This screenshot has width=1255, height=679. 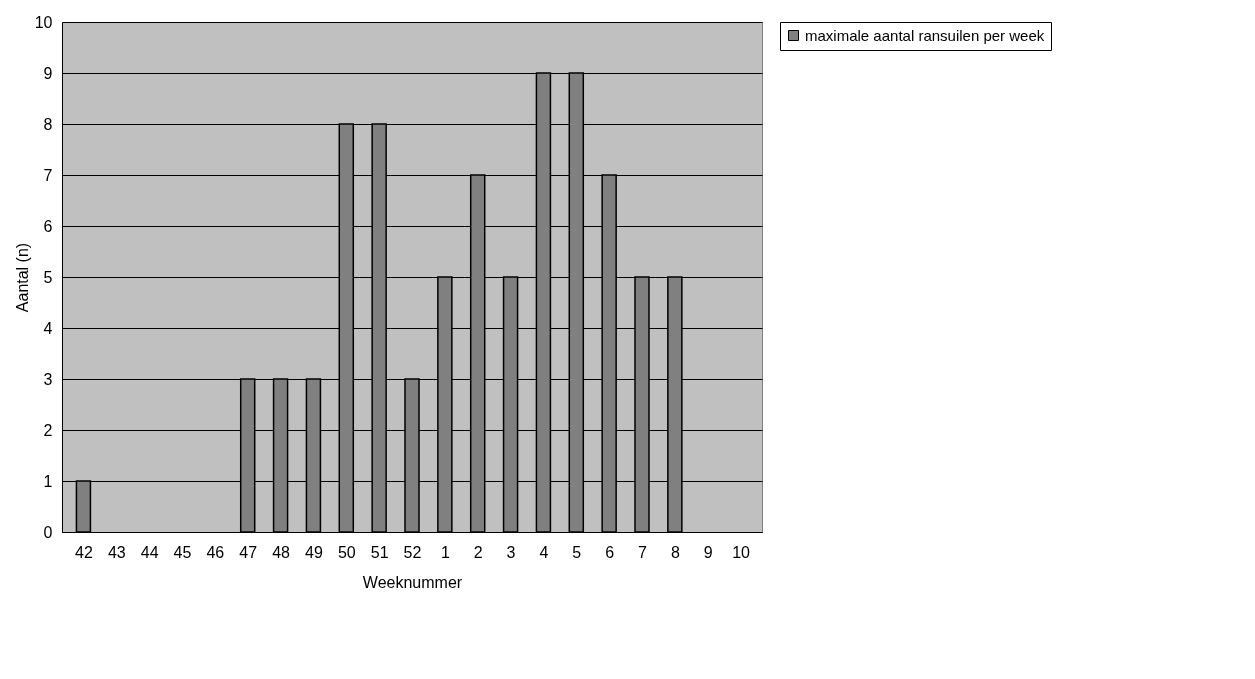 I want to click on x-tick-label: 5, so click(x=577, y=552).